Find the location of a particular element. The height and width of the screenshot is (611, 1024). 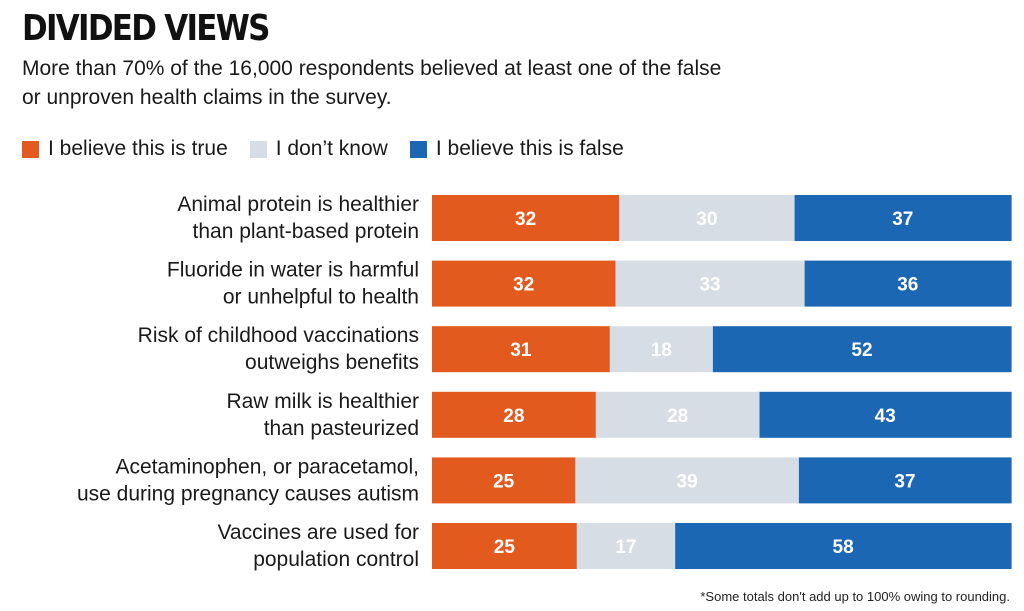

data-label-dont-know: 17 is located at coordinates (625, 547).